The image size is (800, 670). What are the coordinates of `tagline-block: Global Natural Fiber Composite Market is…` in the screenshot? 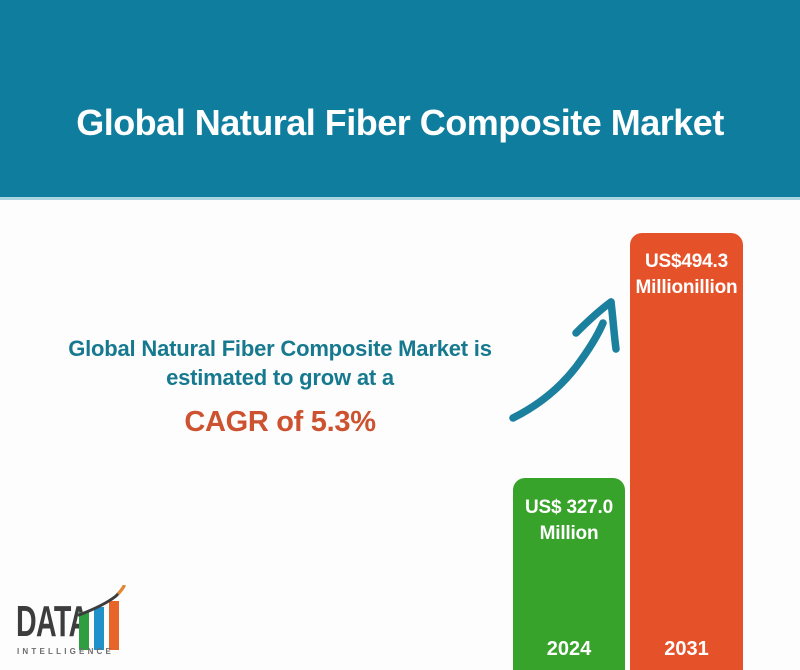 It's located at (280, 386).